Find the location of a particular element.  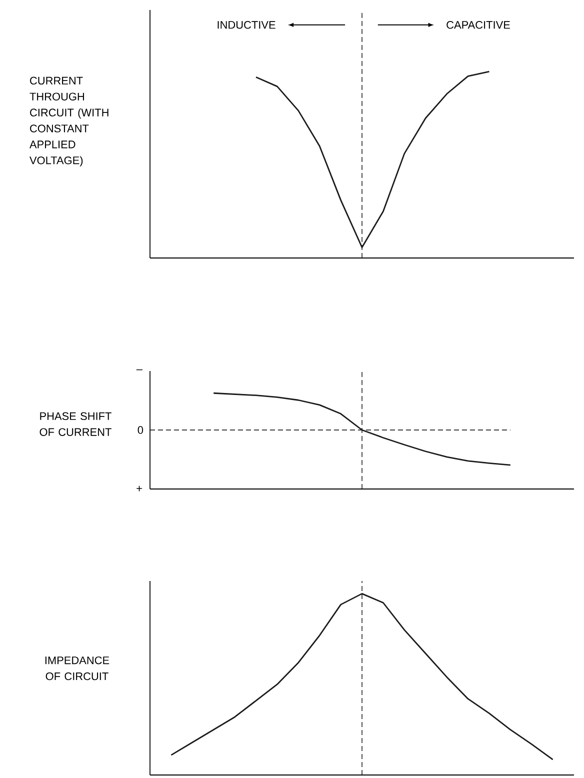

y-axis-title: PHASE SHIFT OF CURRENT is located at coordinates (76, 424).